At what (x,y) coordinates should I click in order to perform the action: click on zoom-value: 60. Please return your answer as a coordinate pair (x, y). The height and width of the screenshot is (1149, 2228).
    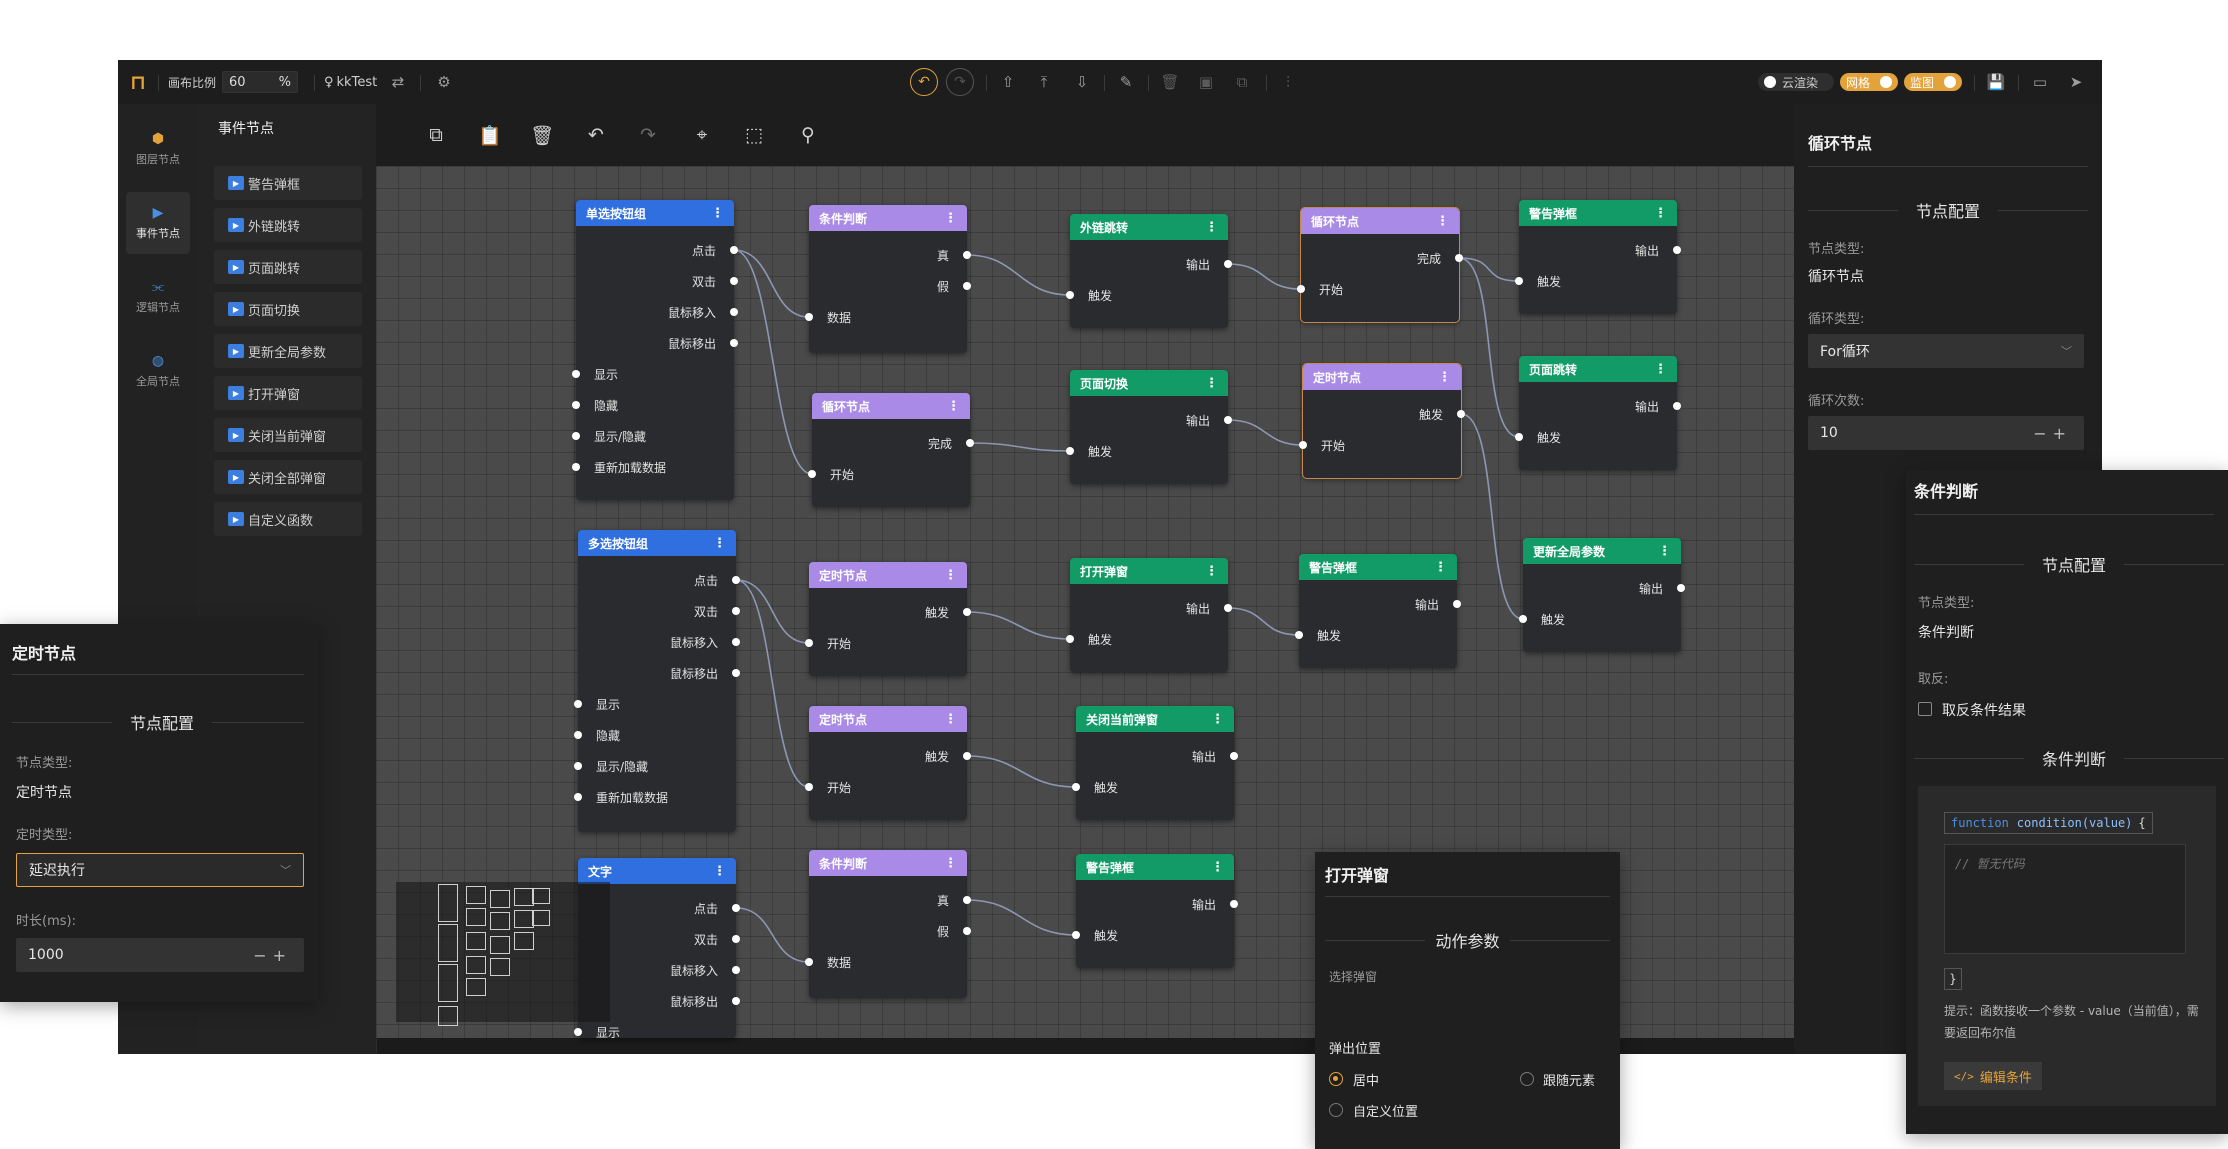
    Looking at the image, I should click on (237, 82).